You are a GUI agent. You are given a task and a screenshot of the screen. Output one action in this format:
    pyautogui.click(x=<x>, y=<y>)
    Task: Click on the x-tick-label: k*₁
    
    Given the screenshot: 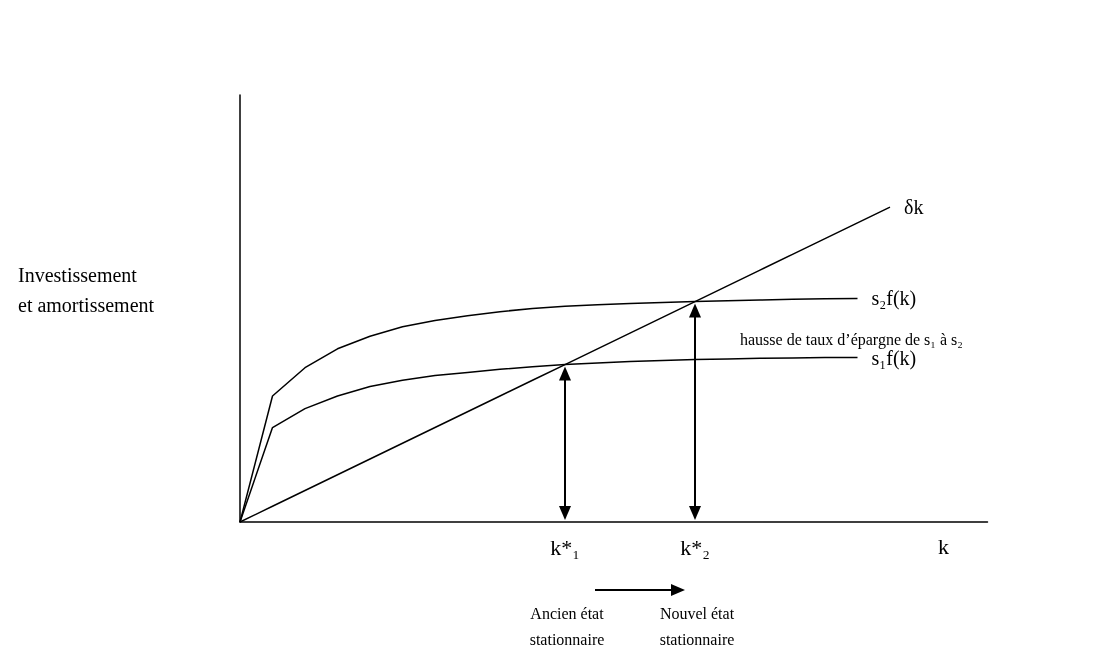 What is the action you would take?
    pyautogui.click(x=565, y=547)
    